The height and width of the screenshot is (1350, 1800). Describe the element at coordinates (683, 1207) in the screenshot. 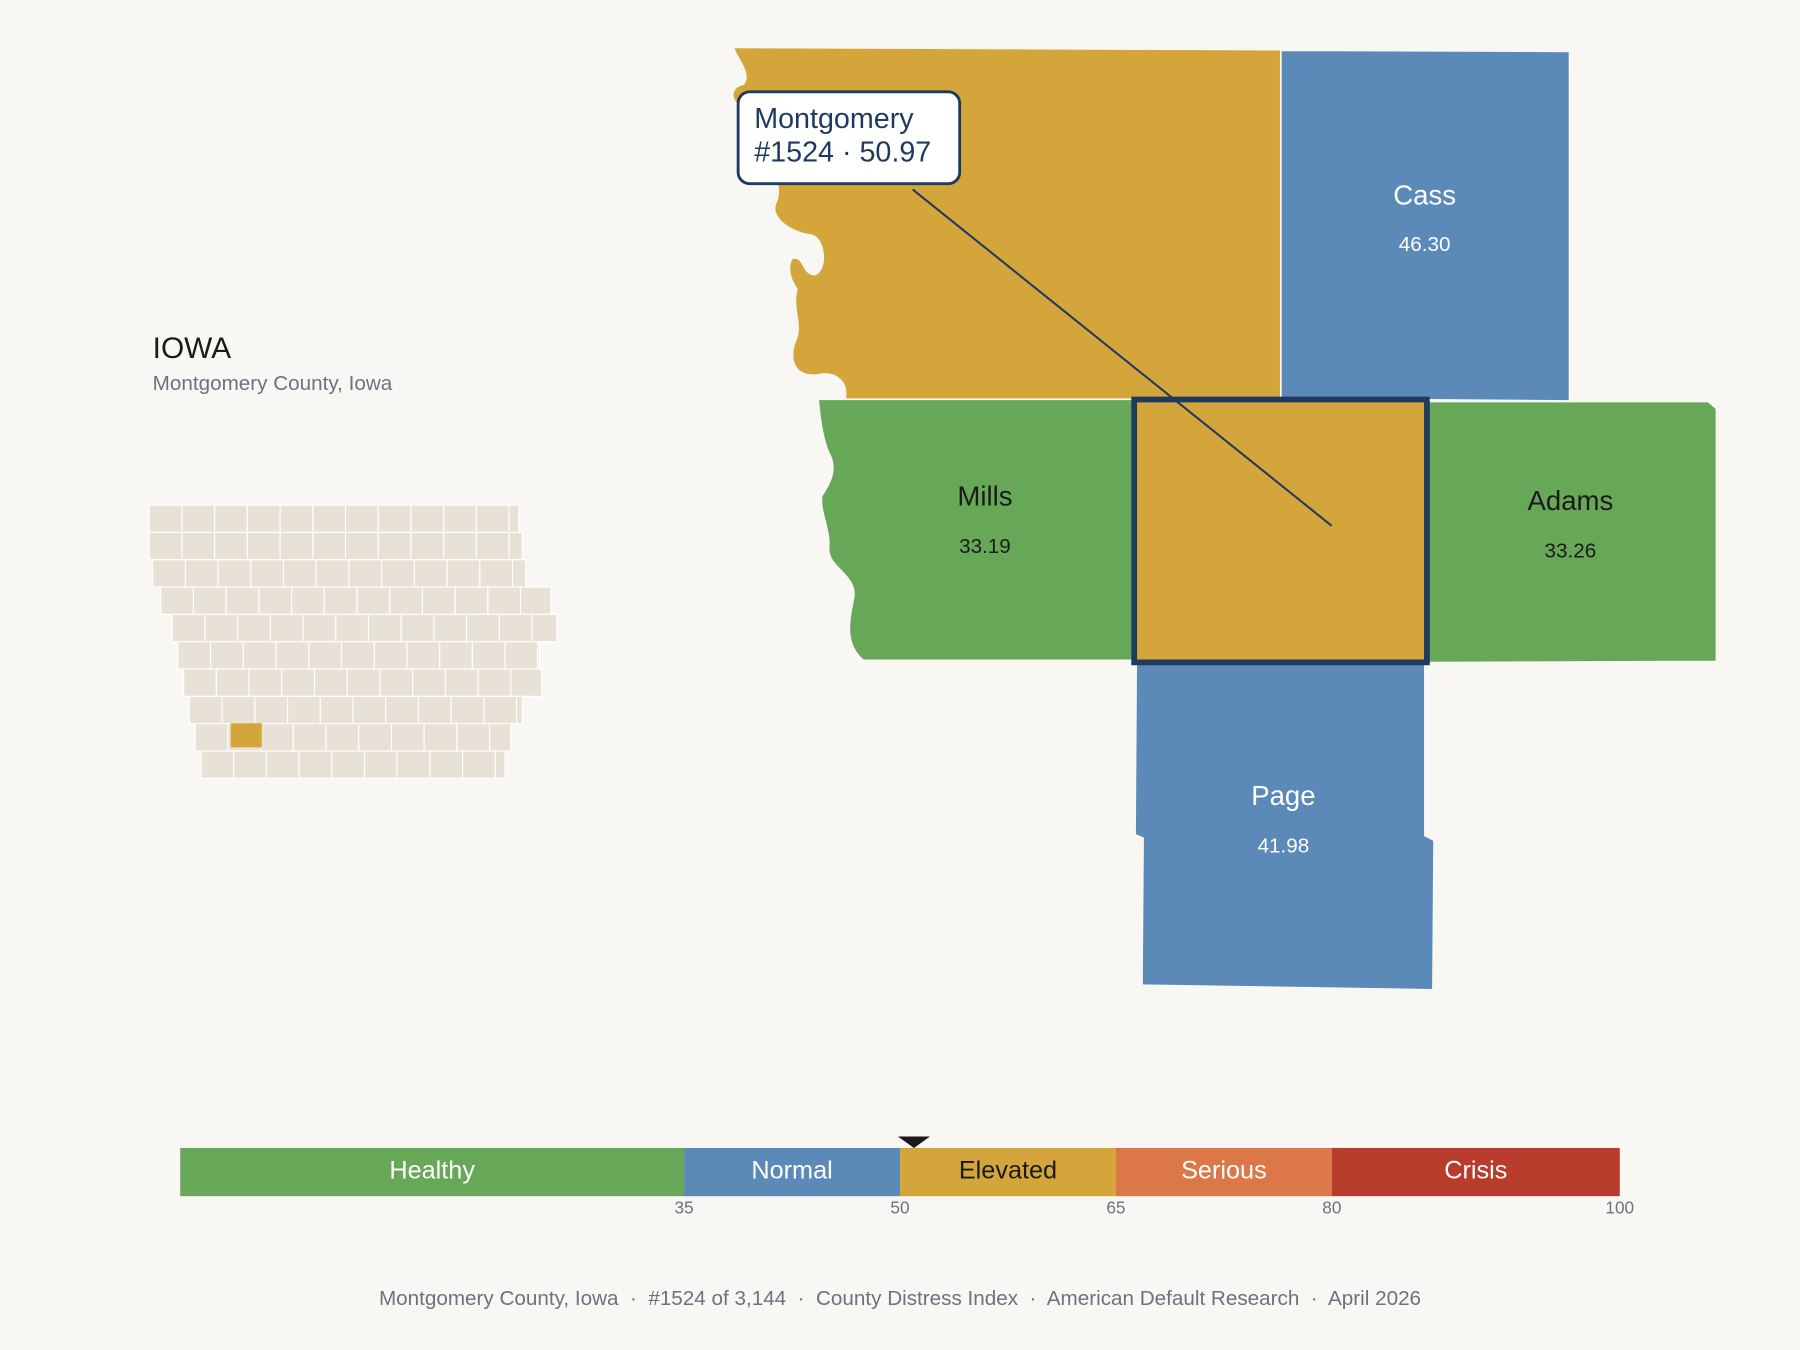

I see `scale-tick-label: 35` at that location.